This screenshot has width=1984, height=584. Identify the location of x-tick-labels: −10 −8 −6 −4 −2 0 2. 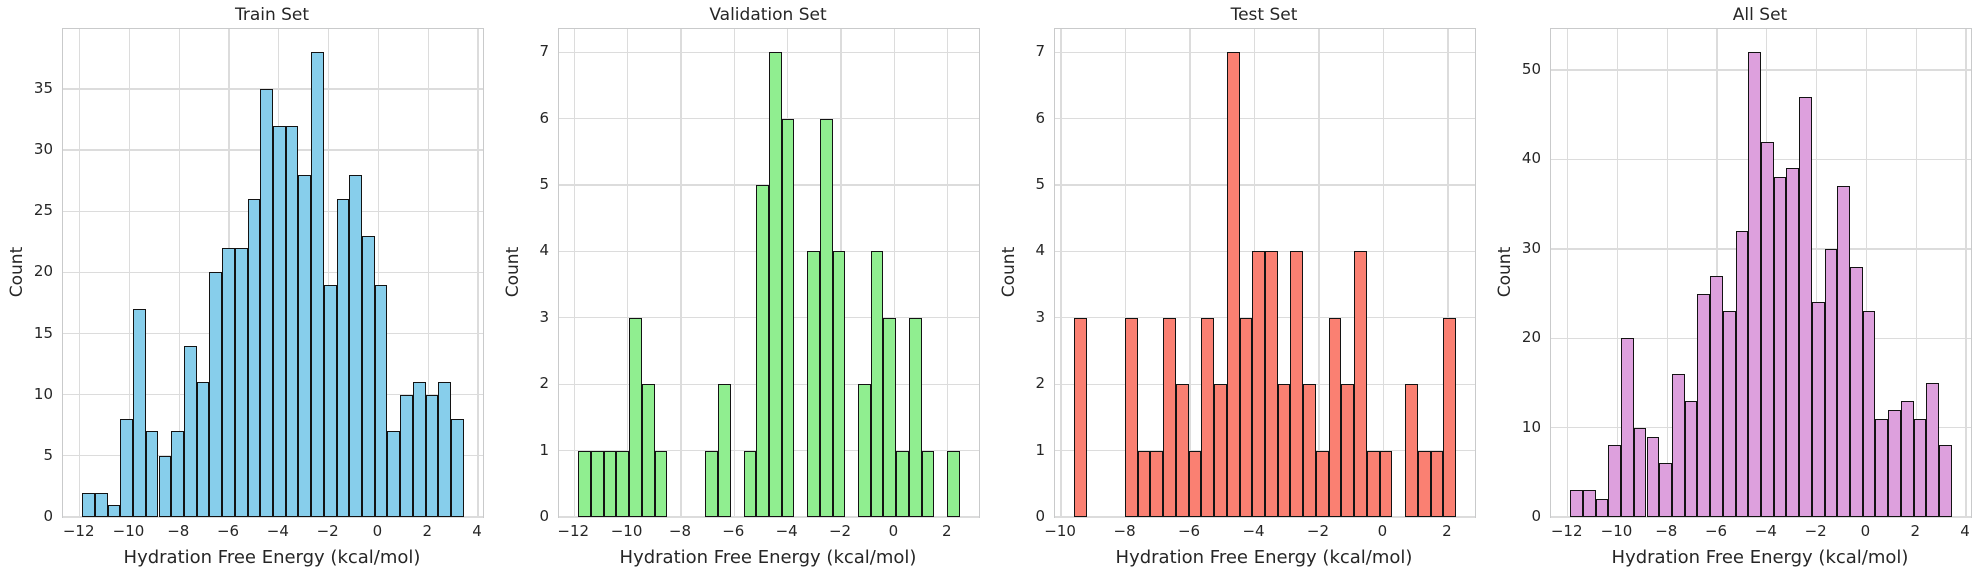
(1259, 532).